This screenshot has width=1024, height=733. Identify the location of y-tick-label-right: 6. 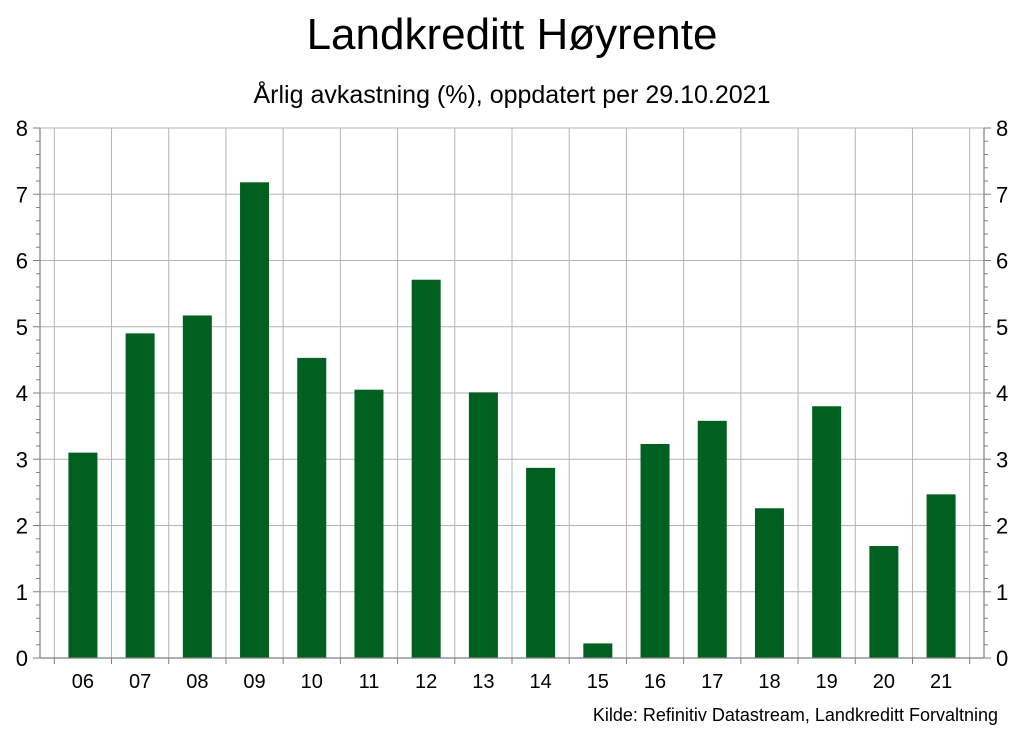
(1002, 261).